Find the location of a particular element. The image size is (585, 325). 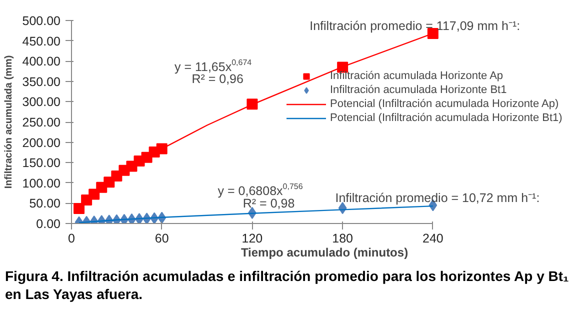

x-tick-label: 60 is located at coordinates (161, 239).